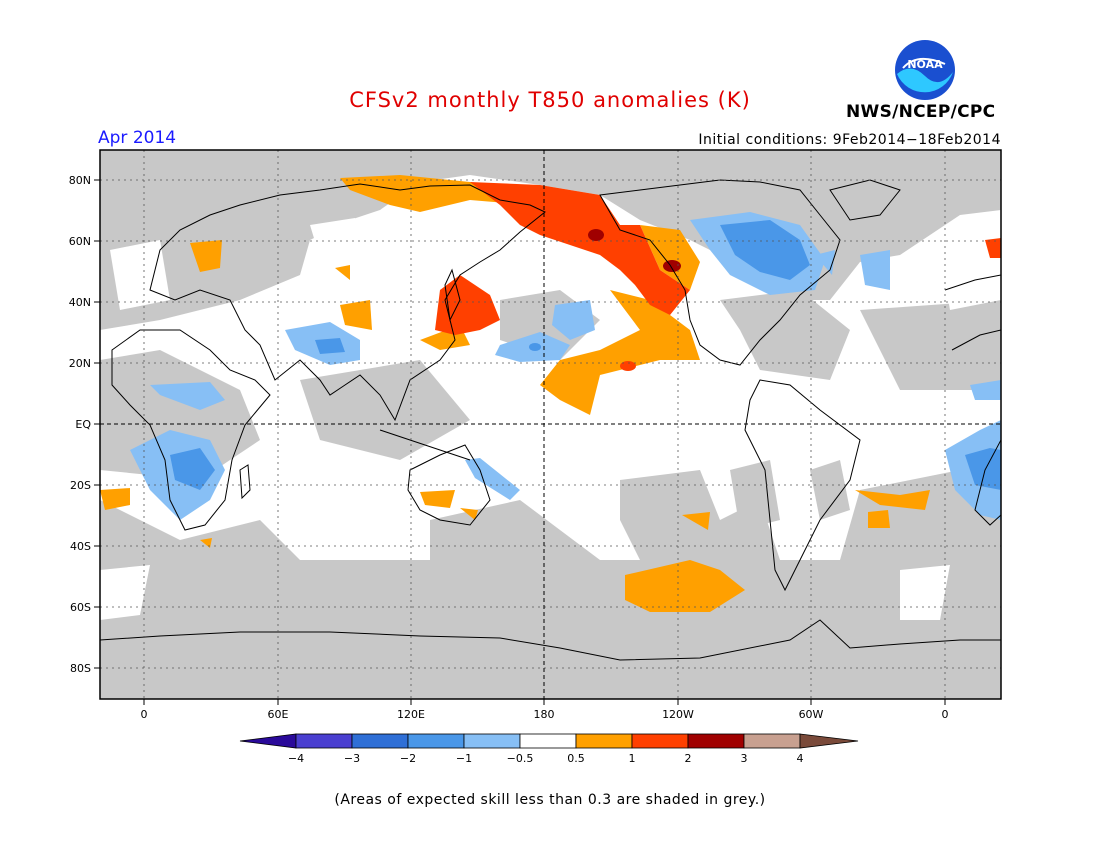 This screenshot has height=850, width=1100. What do you see at coordinates (544, 702) in the screenshot?
I see `lon-ticks` at bounding box center [544, 702].